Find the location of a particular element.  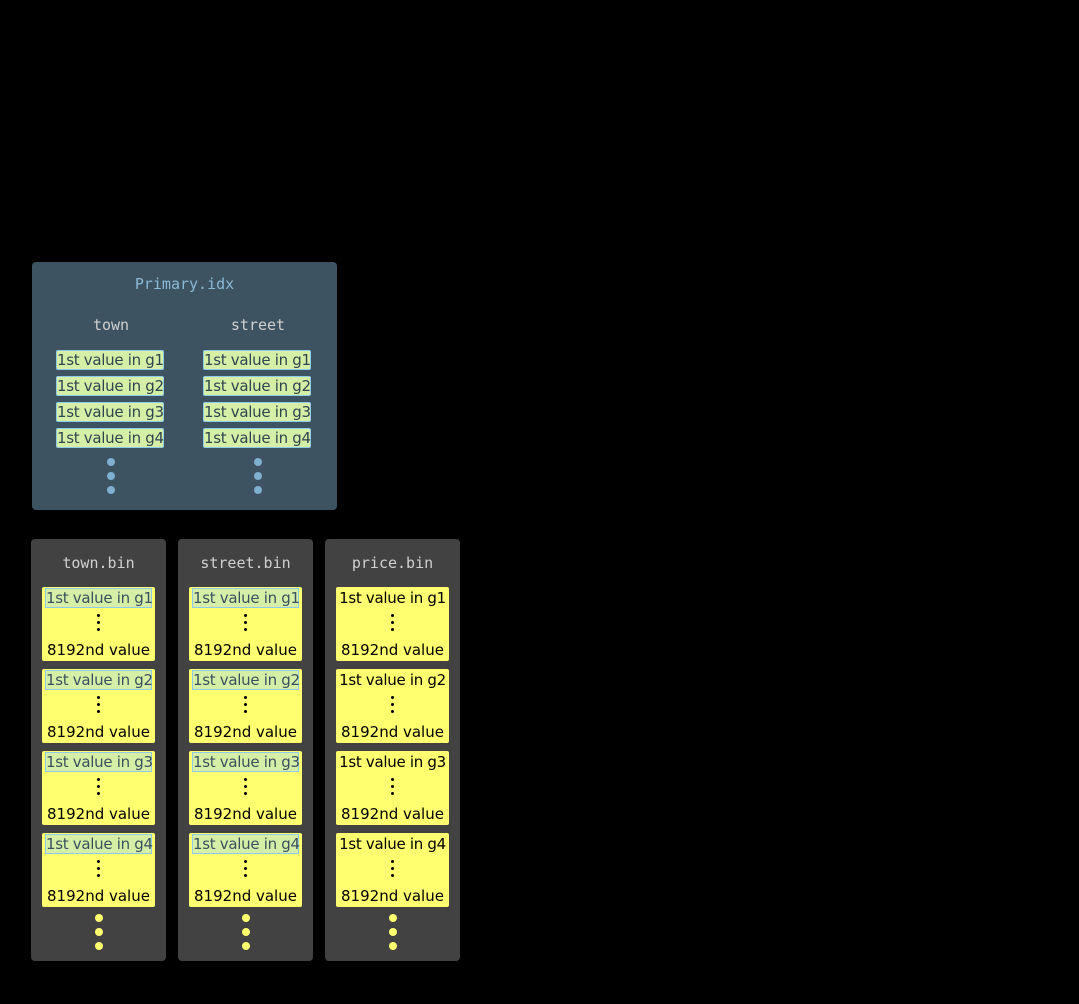

index-mark: 1st value in g1 is located at coordinates (110, 360).